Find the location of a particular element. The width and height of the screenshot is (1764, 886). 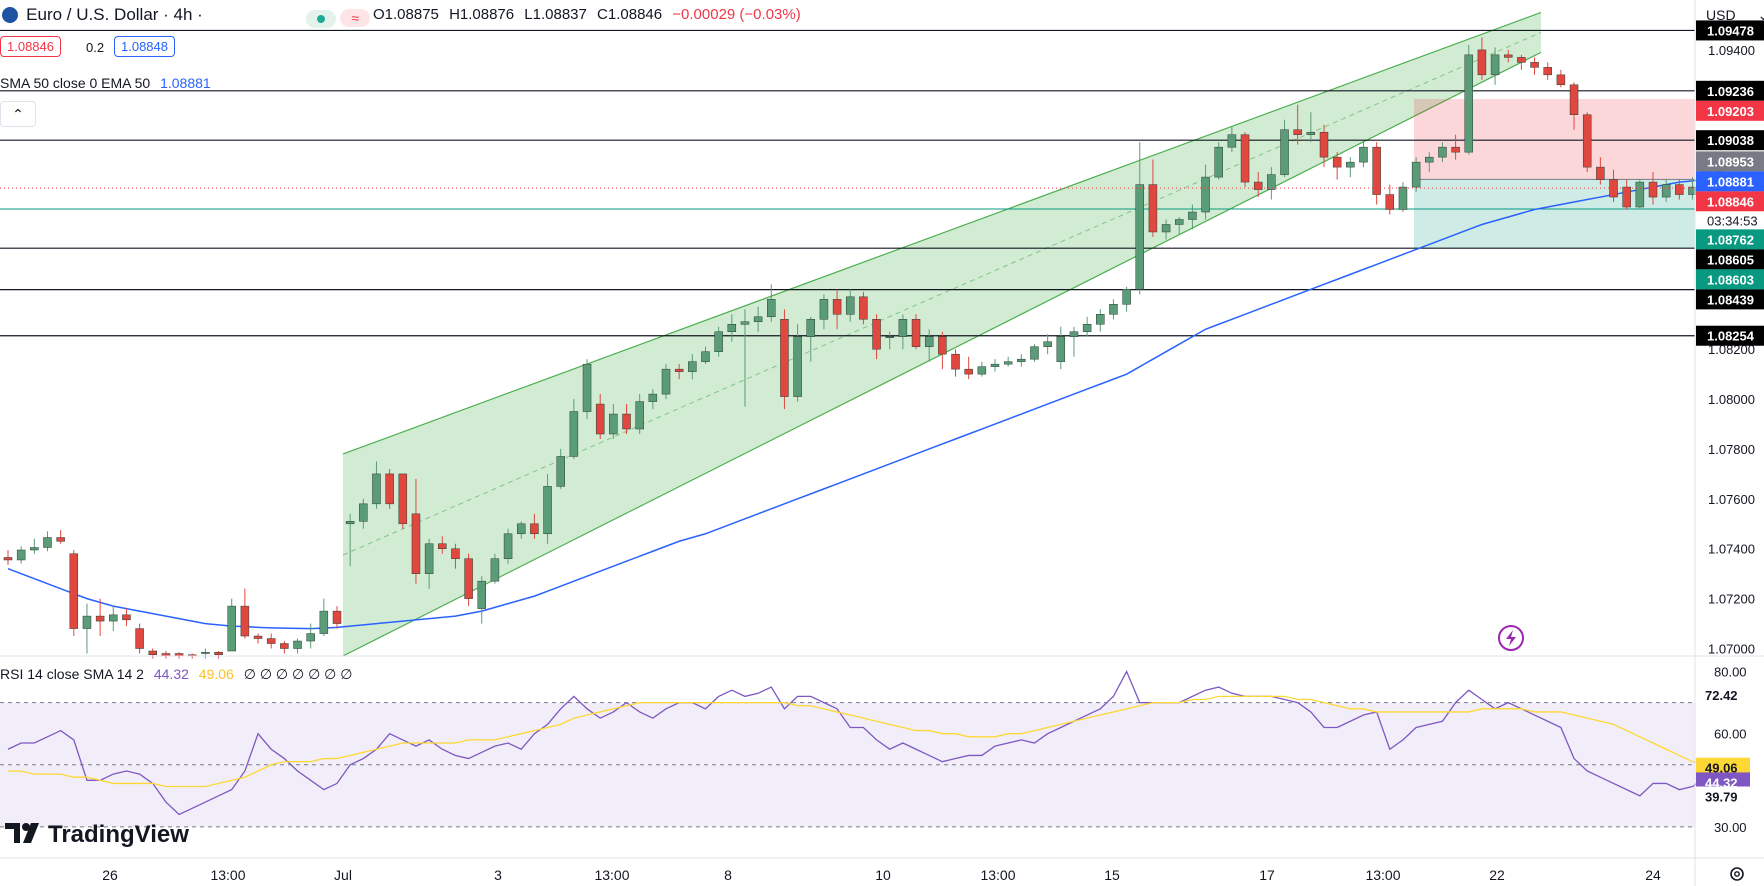

rsi-tag: 72.42 is located at coordinates (1723, 695).